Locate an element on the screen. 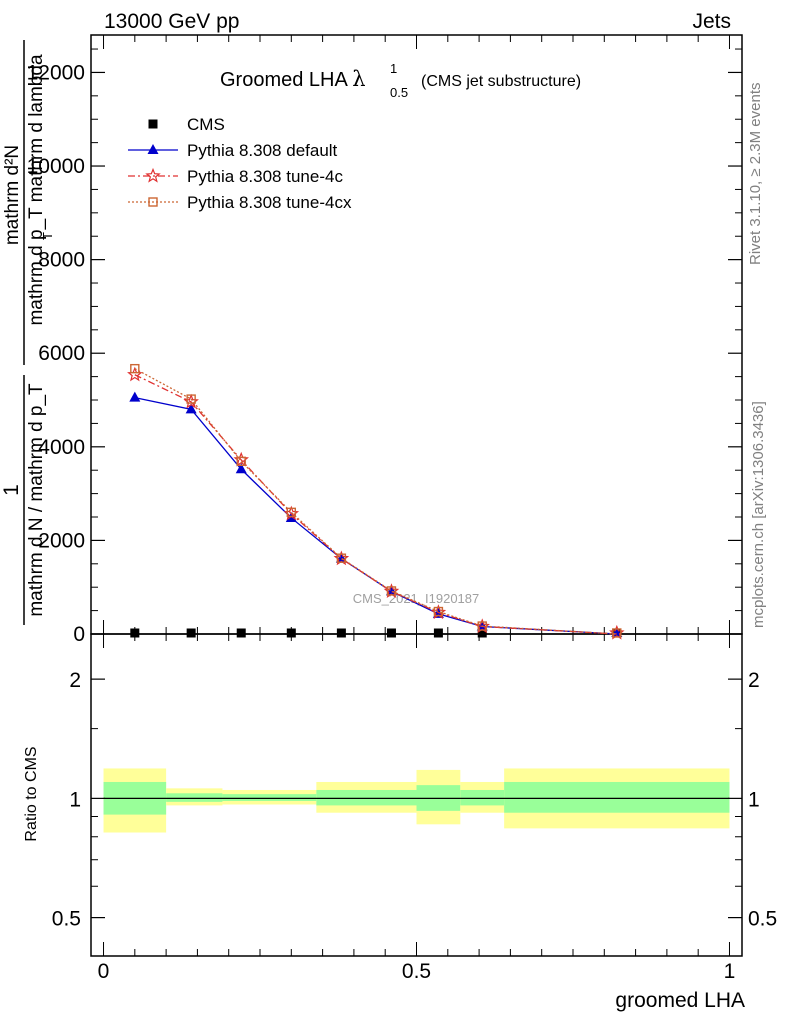 This screenshot has height=1024, width=786. y-label-lower: mathrm d N / mathrm d p_T is located at coordinates (36, 500).